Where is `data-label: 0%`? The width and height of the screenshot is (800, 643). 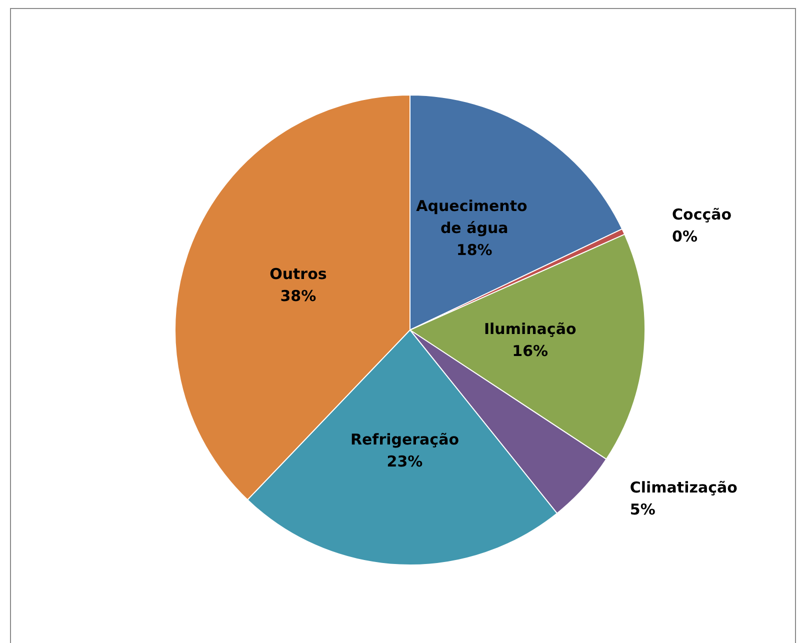 data-label: 0% is located at coordinates (685, 236).